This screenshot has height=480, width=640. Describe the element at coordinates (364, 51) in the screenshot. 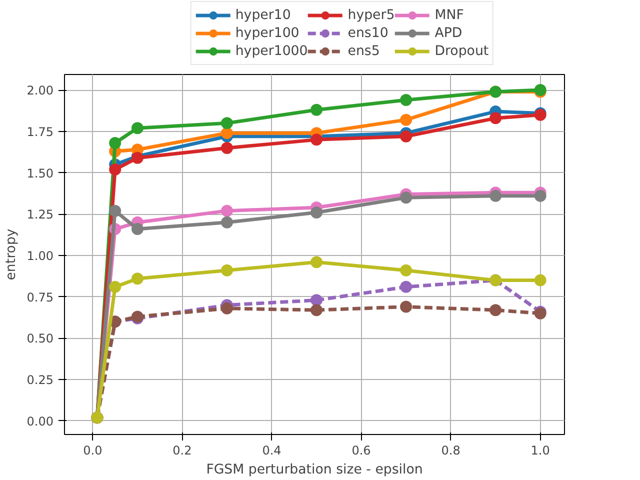

I see `legend-label: ens5` at that location.